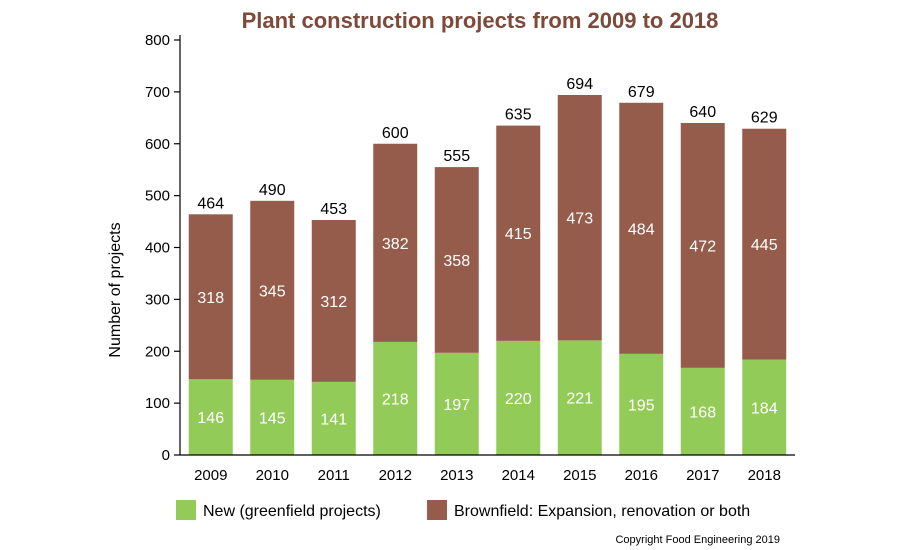 The width and height of the screenshot is (900, 550). What do you see at coordinates (292, 511) in the screenshot?
I see `legend-label-new: New (greenfield projects)` at bounding box center [292, 511].